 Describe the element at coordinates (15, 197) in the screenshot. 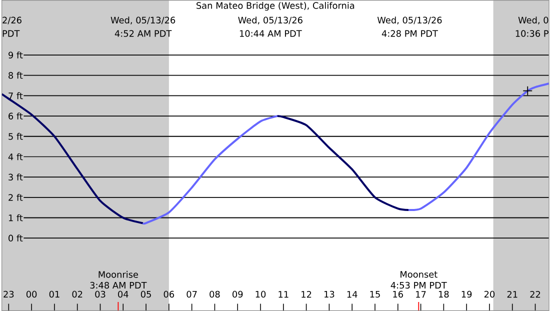

I see `y-tick-label: 2 ft` at that location.